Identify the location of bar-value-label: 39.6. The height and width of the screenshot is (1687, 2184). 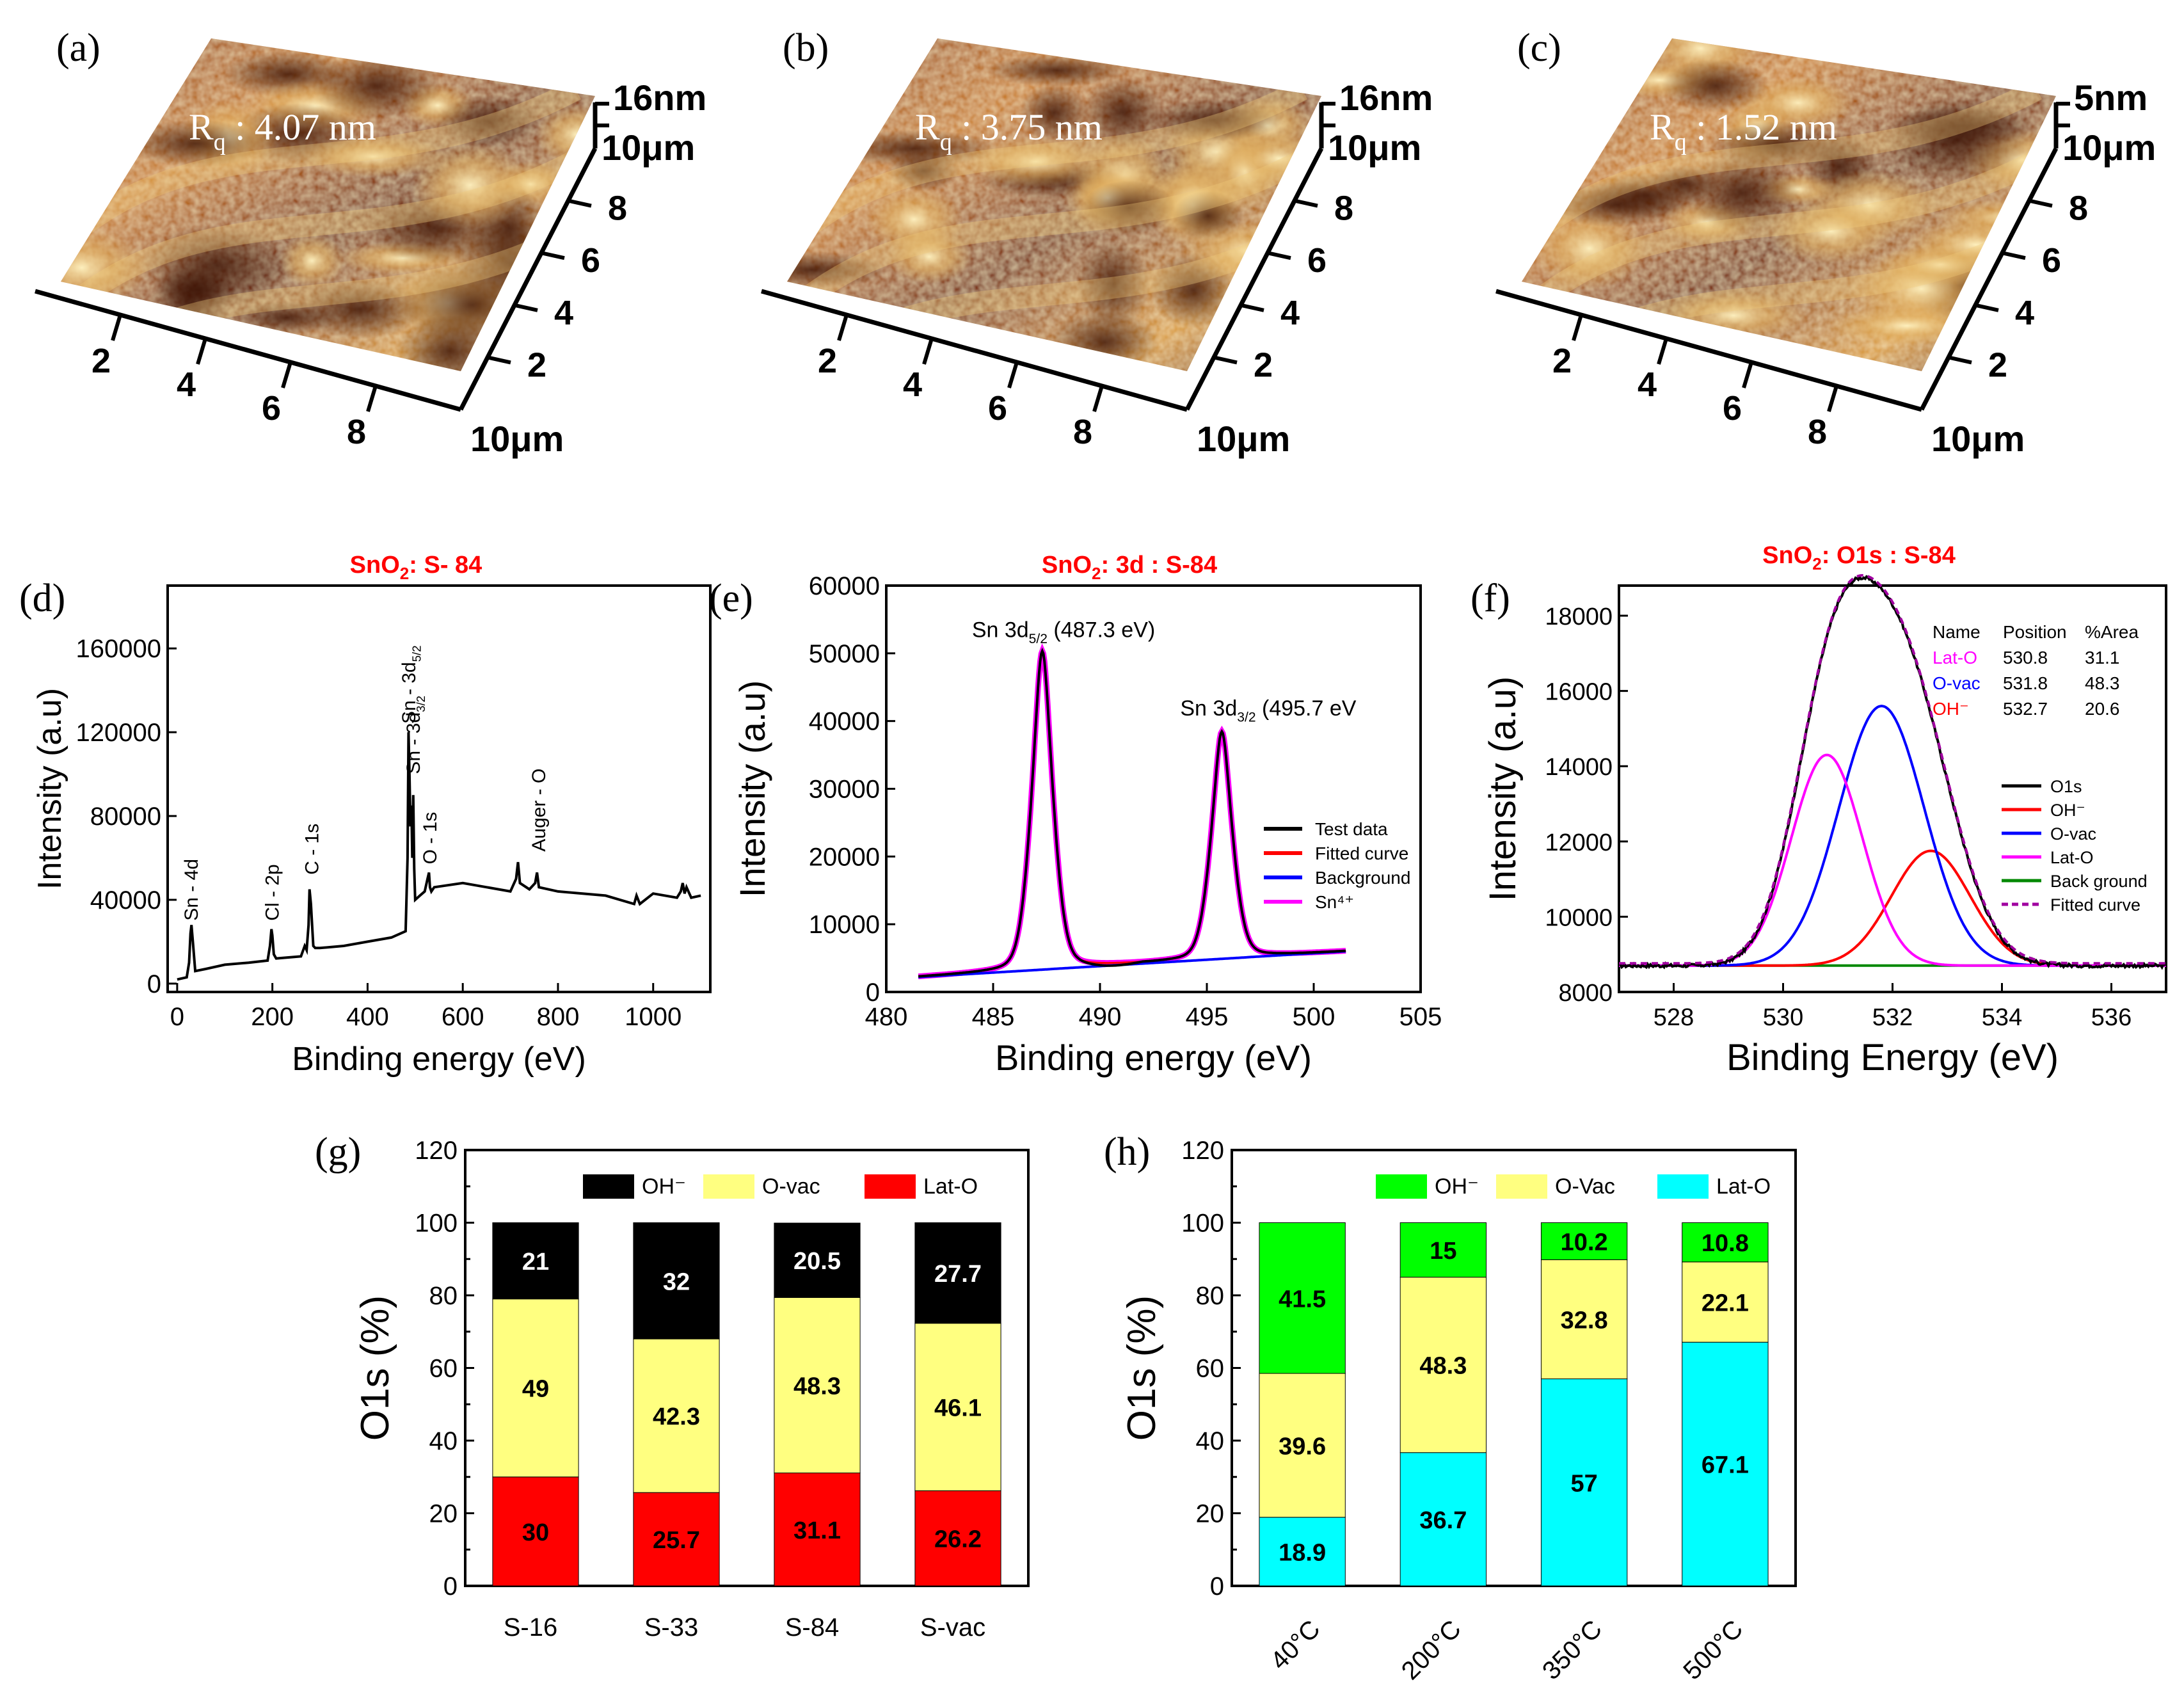
(1302, 1446).